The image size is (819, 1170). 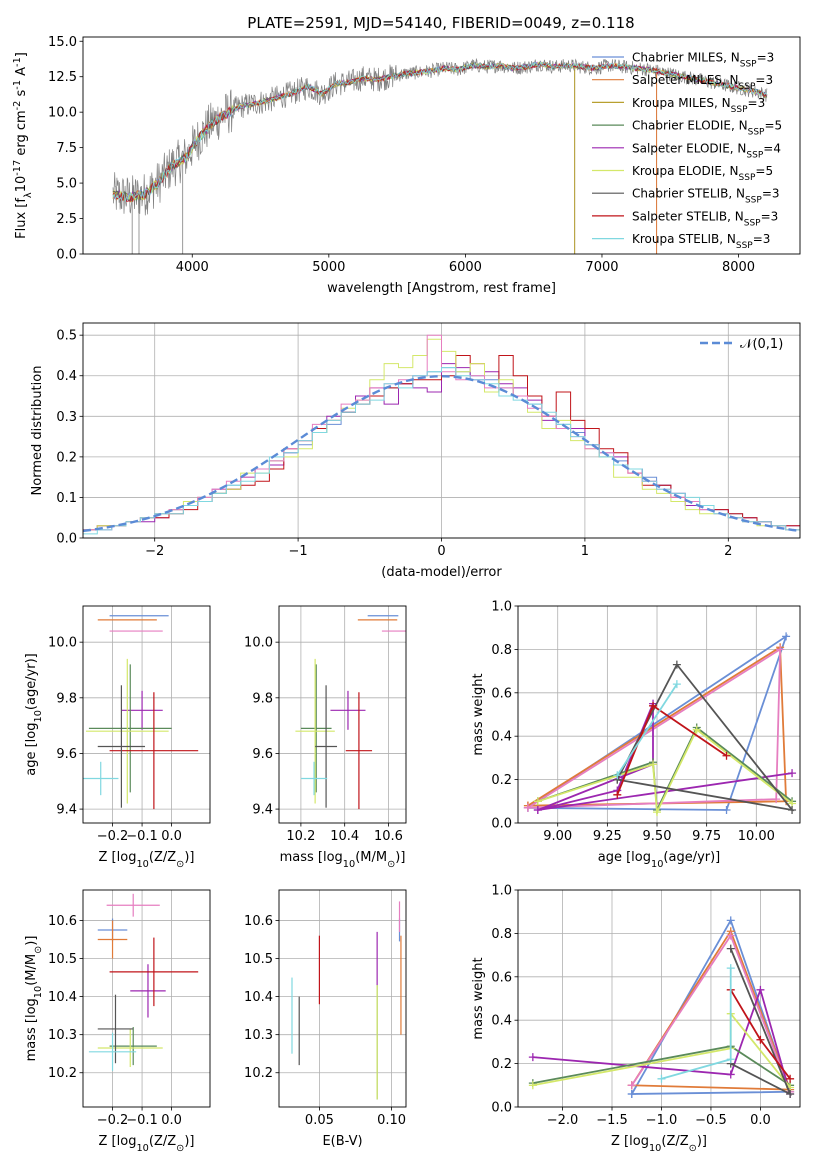 I want to click on y-tick-label: 10.2, so click(x=258, y=1073).